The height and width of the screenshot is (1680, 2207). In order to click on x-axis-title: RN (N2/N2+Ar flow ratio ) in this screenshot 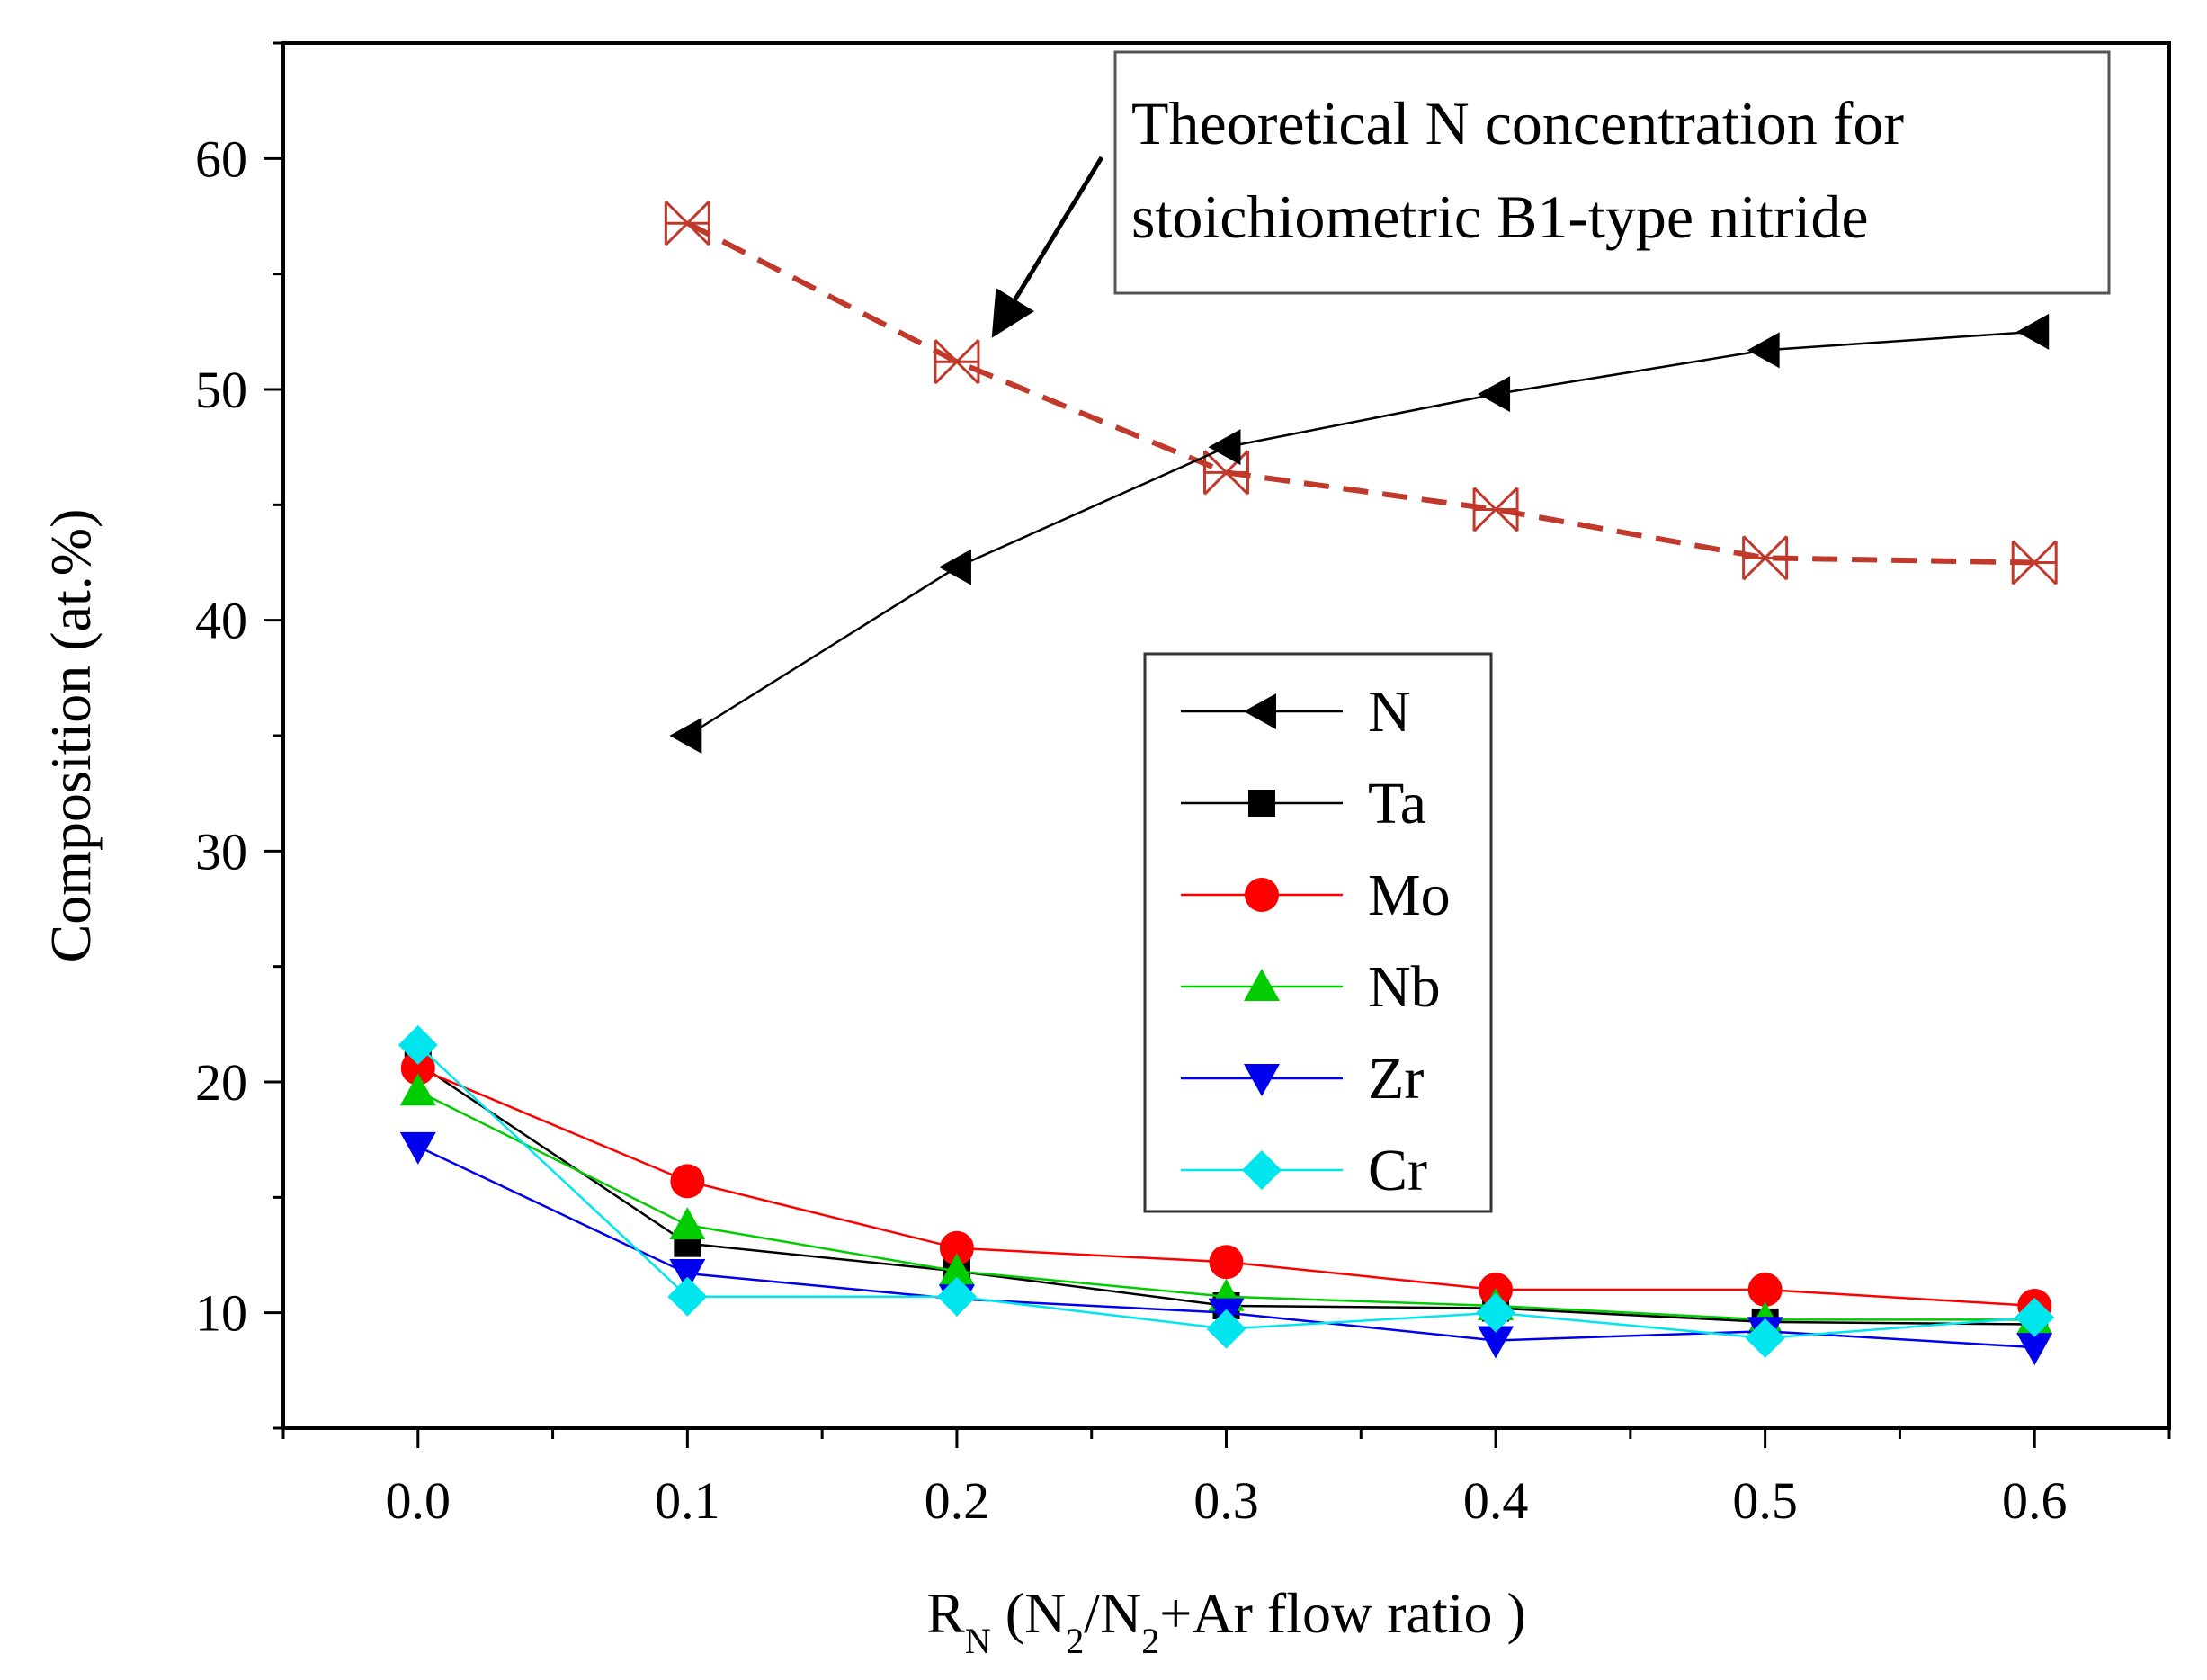, I will do `click(1226, 1621)`.